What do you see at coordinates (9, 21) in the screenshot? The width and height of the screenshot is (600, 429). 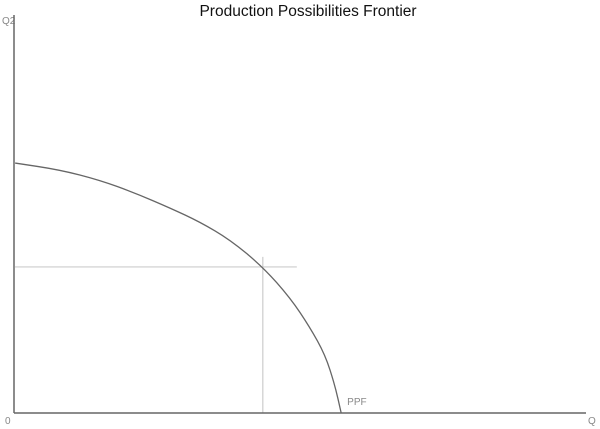 I see `y-axis-label: Q2` at bounding box center [9, 21].